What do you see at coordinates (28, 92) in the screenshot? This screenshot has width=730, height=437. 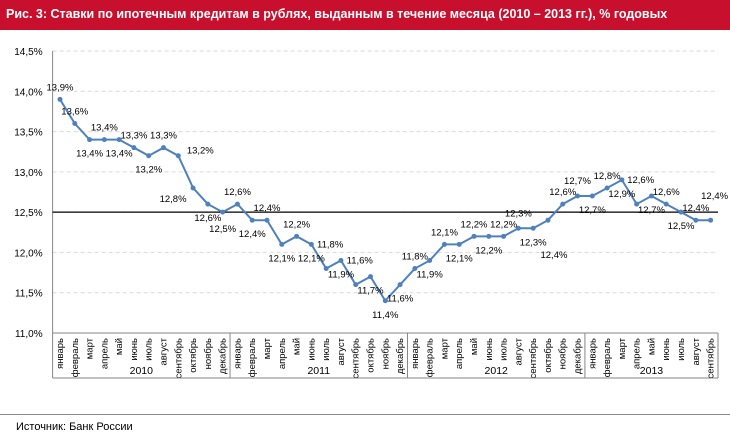 I see `y-tick-label: 14,0%` at bounding box center [28, 92].